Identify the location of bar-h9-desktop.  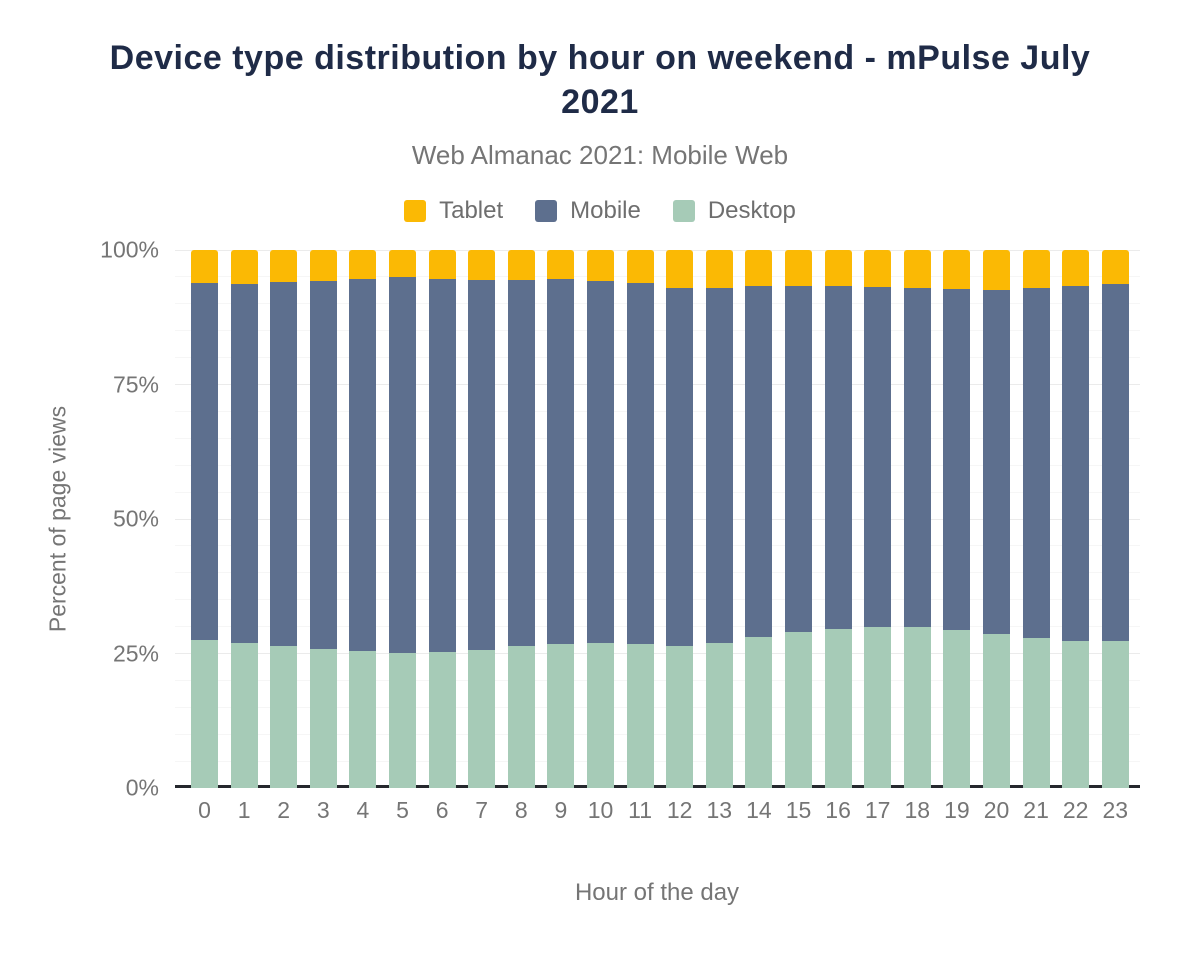
(561, 715).